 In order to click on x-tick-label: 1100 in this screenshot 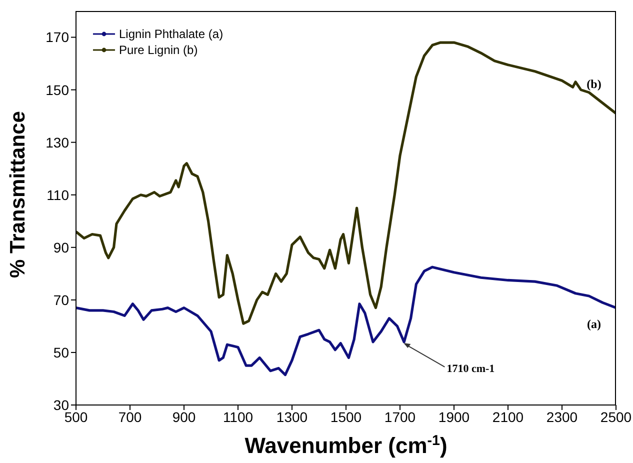, I will do `click(238, 416)`.